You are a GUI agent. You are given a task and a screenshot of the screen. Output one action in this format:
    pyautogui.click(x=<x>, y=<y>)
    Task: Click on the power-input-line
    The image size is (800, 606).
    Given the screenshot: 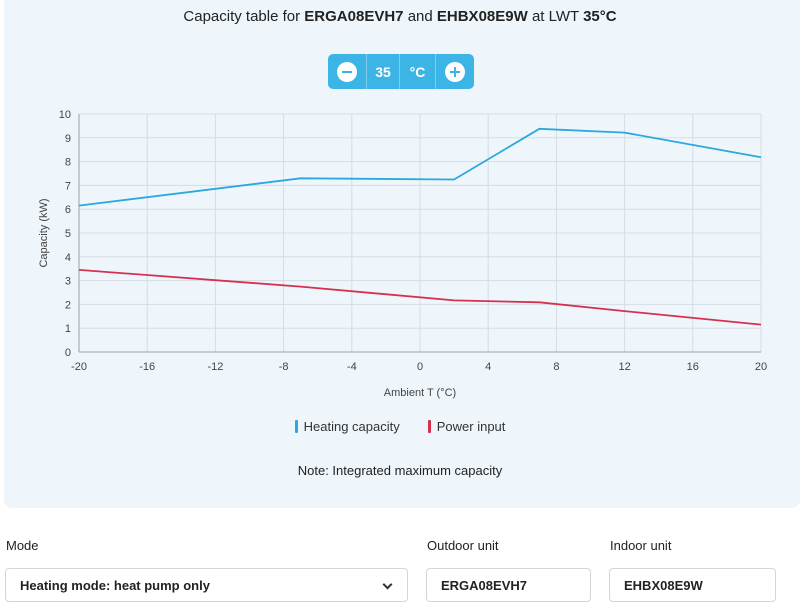 What is the action you would take?
    pyautogui.click(x=420, y=297)
    